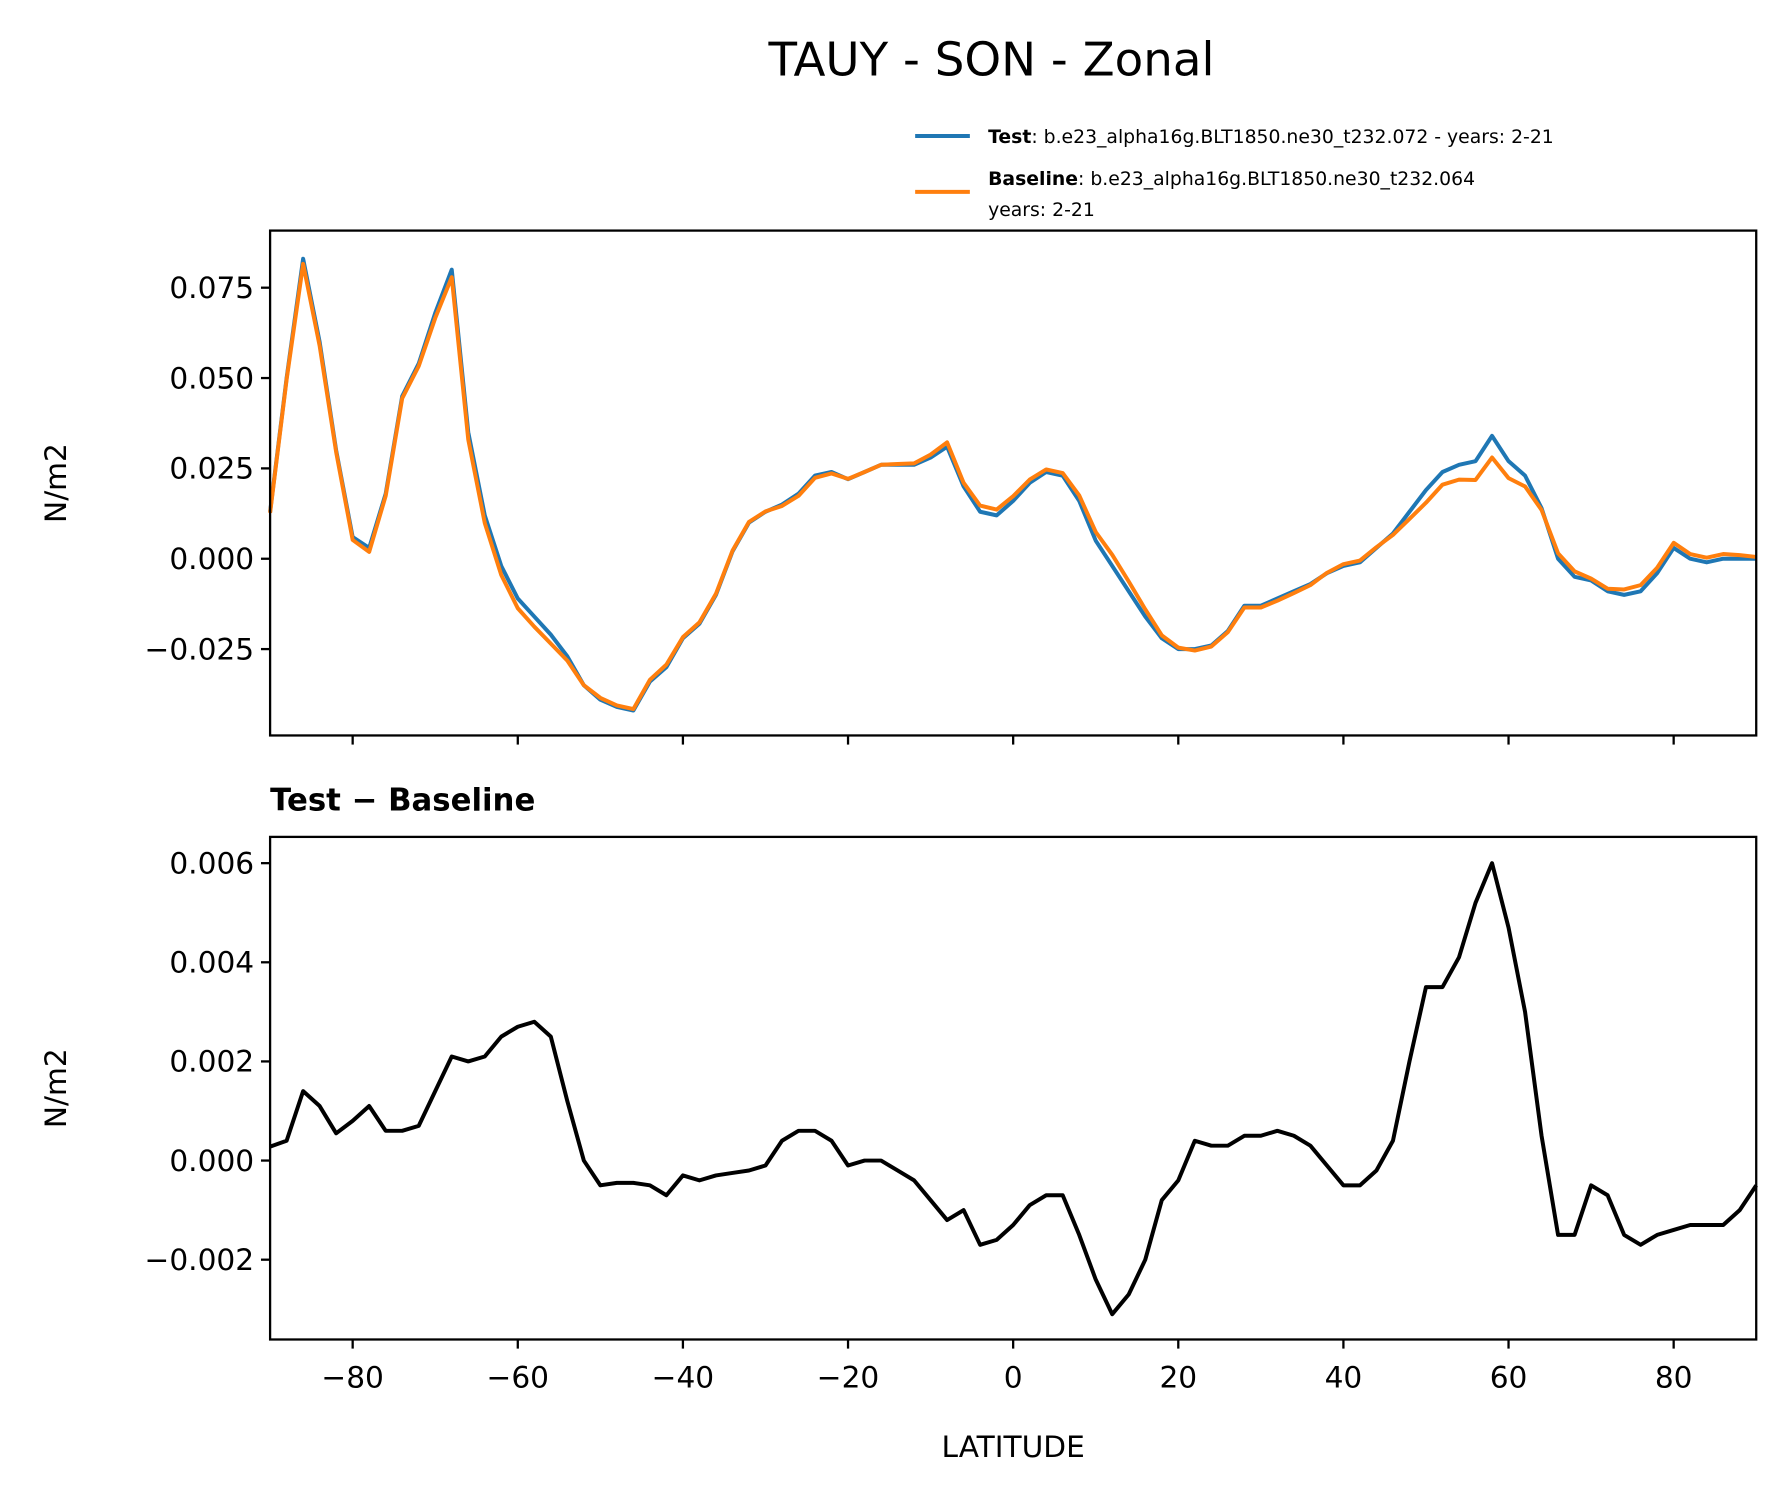 Image resolution: width=1787 pixels, height=1496 pixels. What do you see at coordinates (848, 1376) in the screenshot?
I see `x-tick-label: −20` at bounding box center [848, 1376].